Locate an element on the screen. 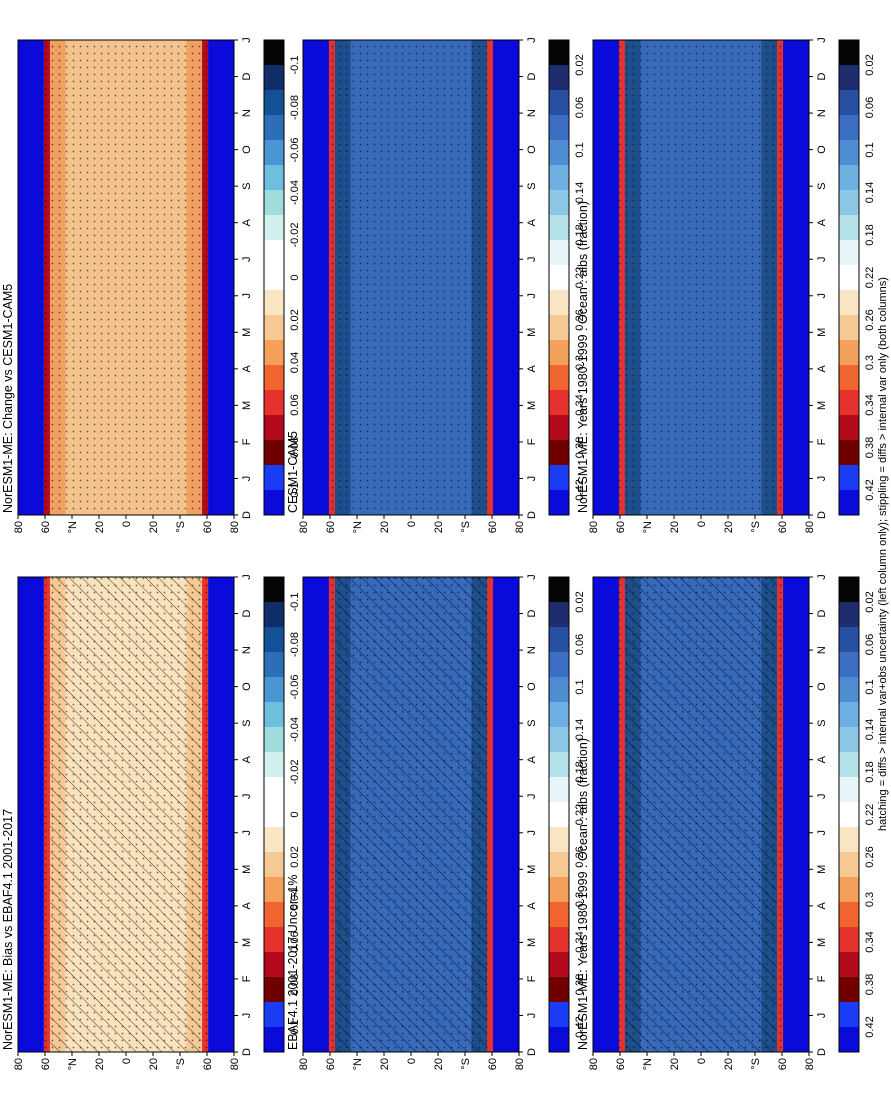 This screenshot has height=1107, width=891. colorbar-label: 0 is located at coordinates (295, 814).